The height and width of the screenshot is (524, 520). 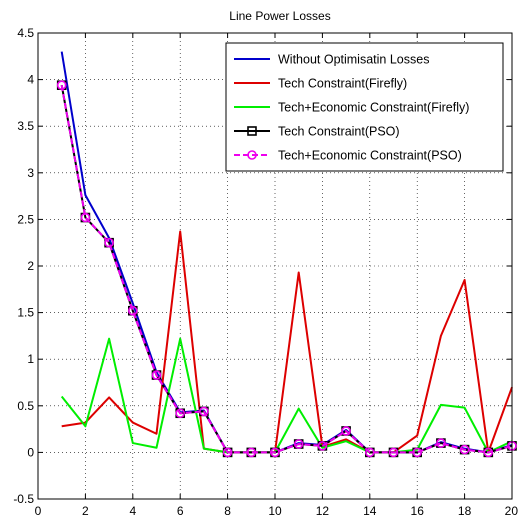 I want to click on x-tick-label: 14, so click(x=370, y=511).